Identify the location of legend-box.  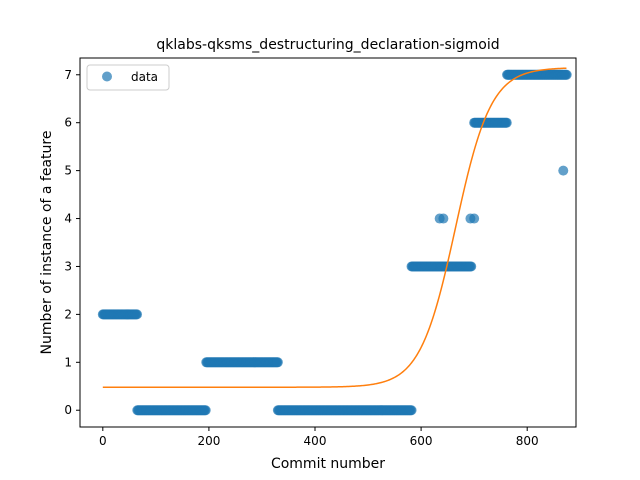
(128, 77).